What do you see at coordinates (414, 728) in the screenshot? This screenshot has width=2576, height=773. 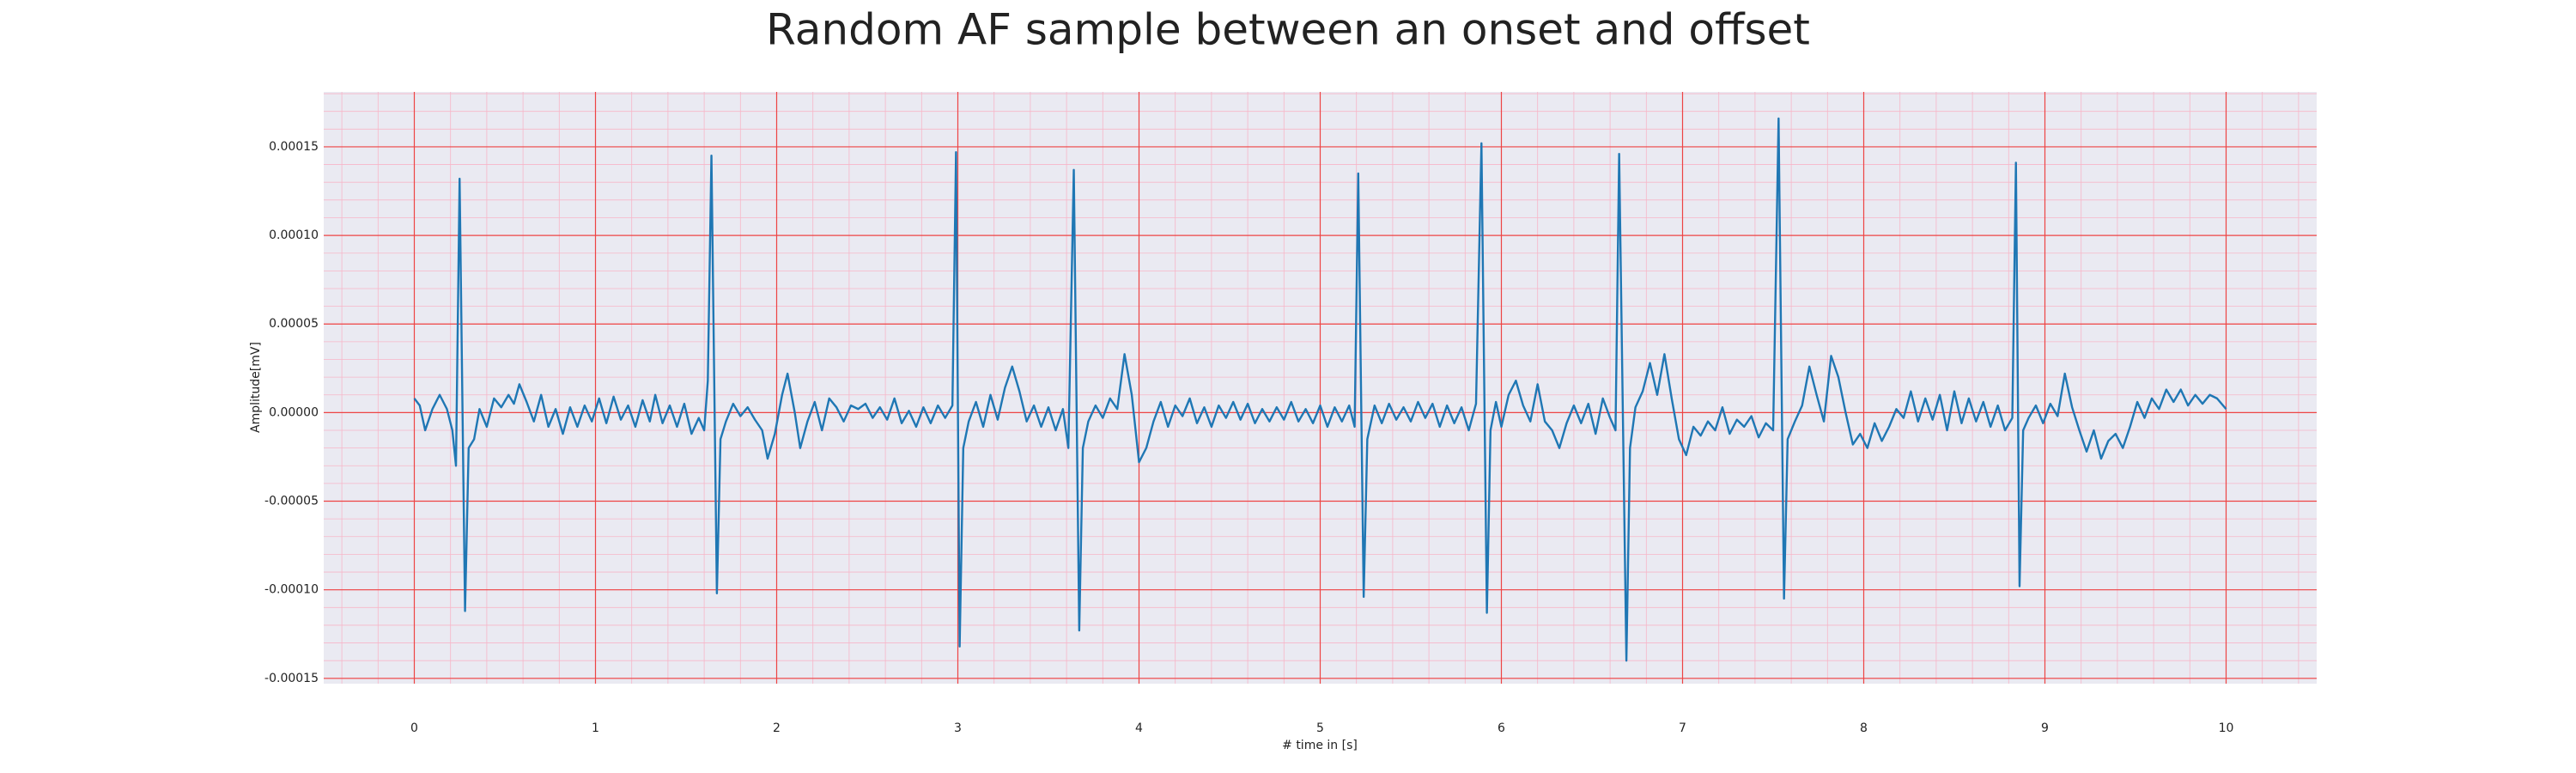 I see `x-tick-label: 0` at bounding box center [414, 728].